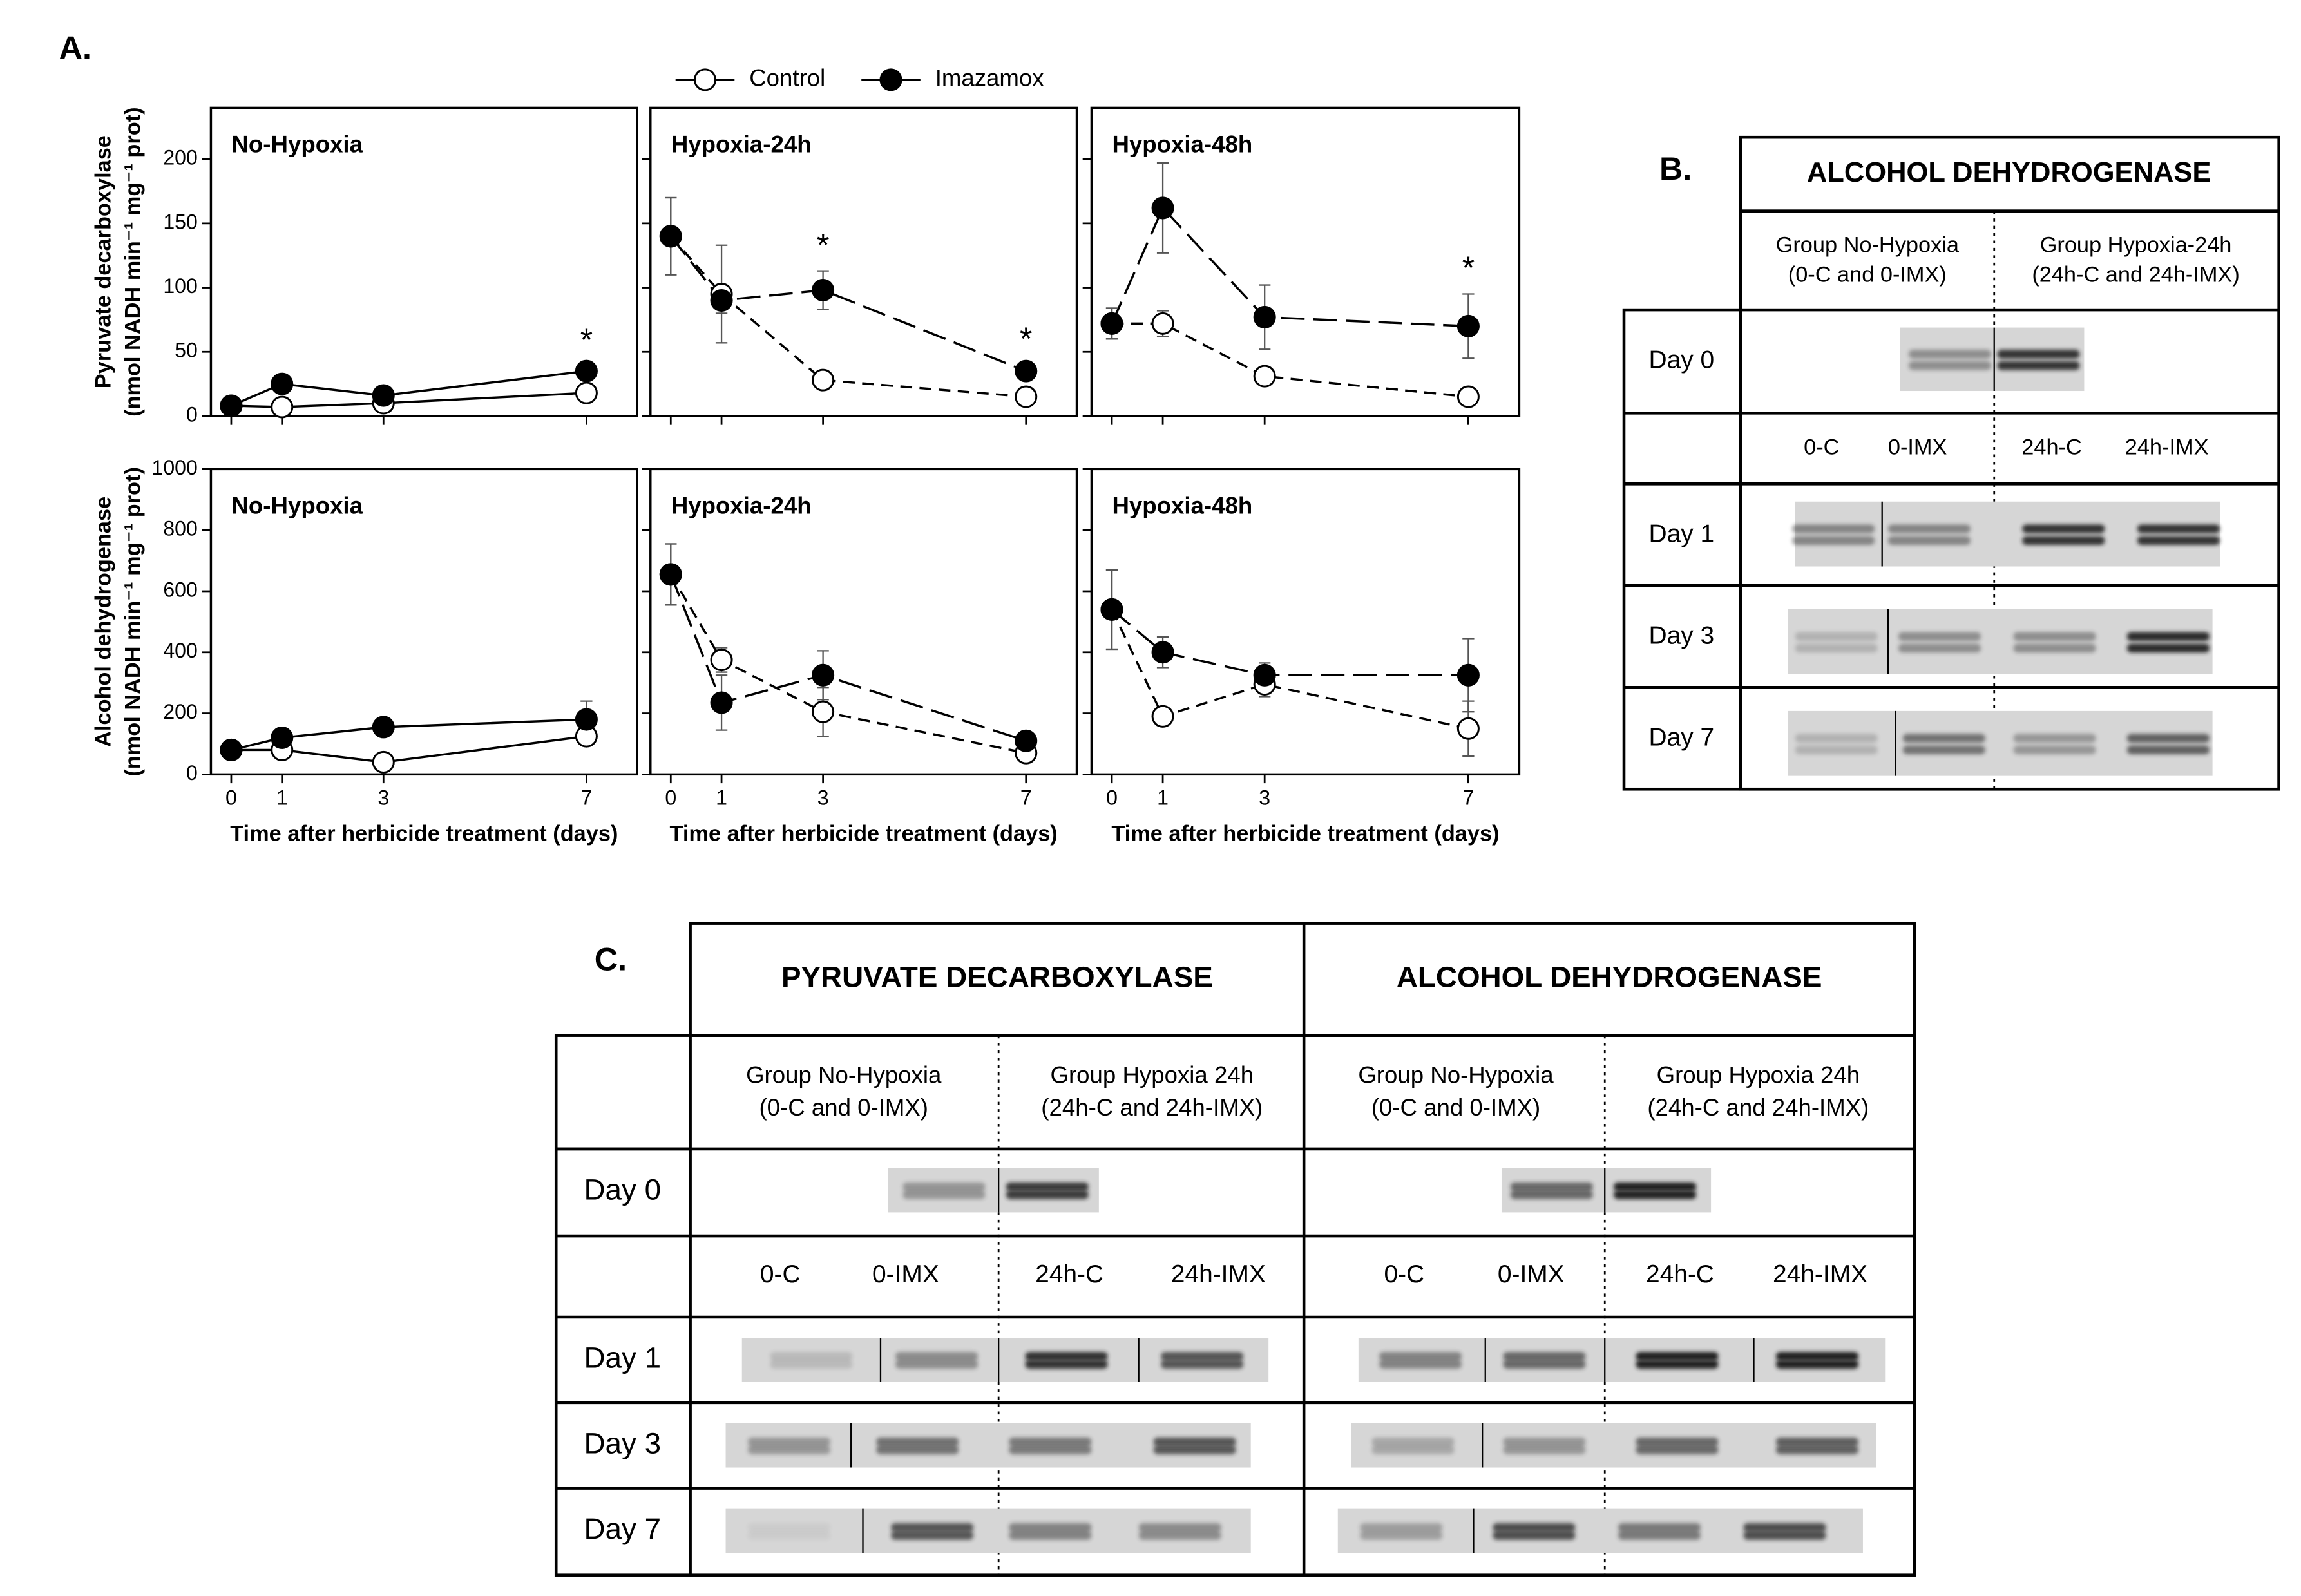 The image size is (2301, 1596). What do you see at coordinates (180, 650) in the screenshot?
I see `y-tick-label: 400` at bounding box center [180, 650].